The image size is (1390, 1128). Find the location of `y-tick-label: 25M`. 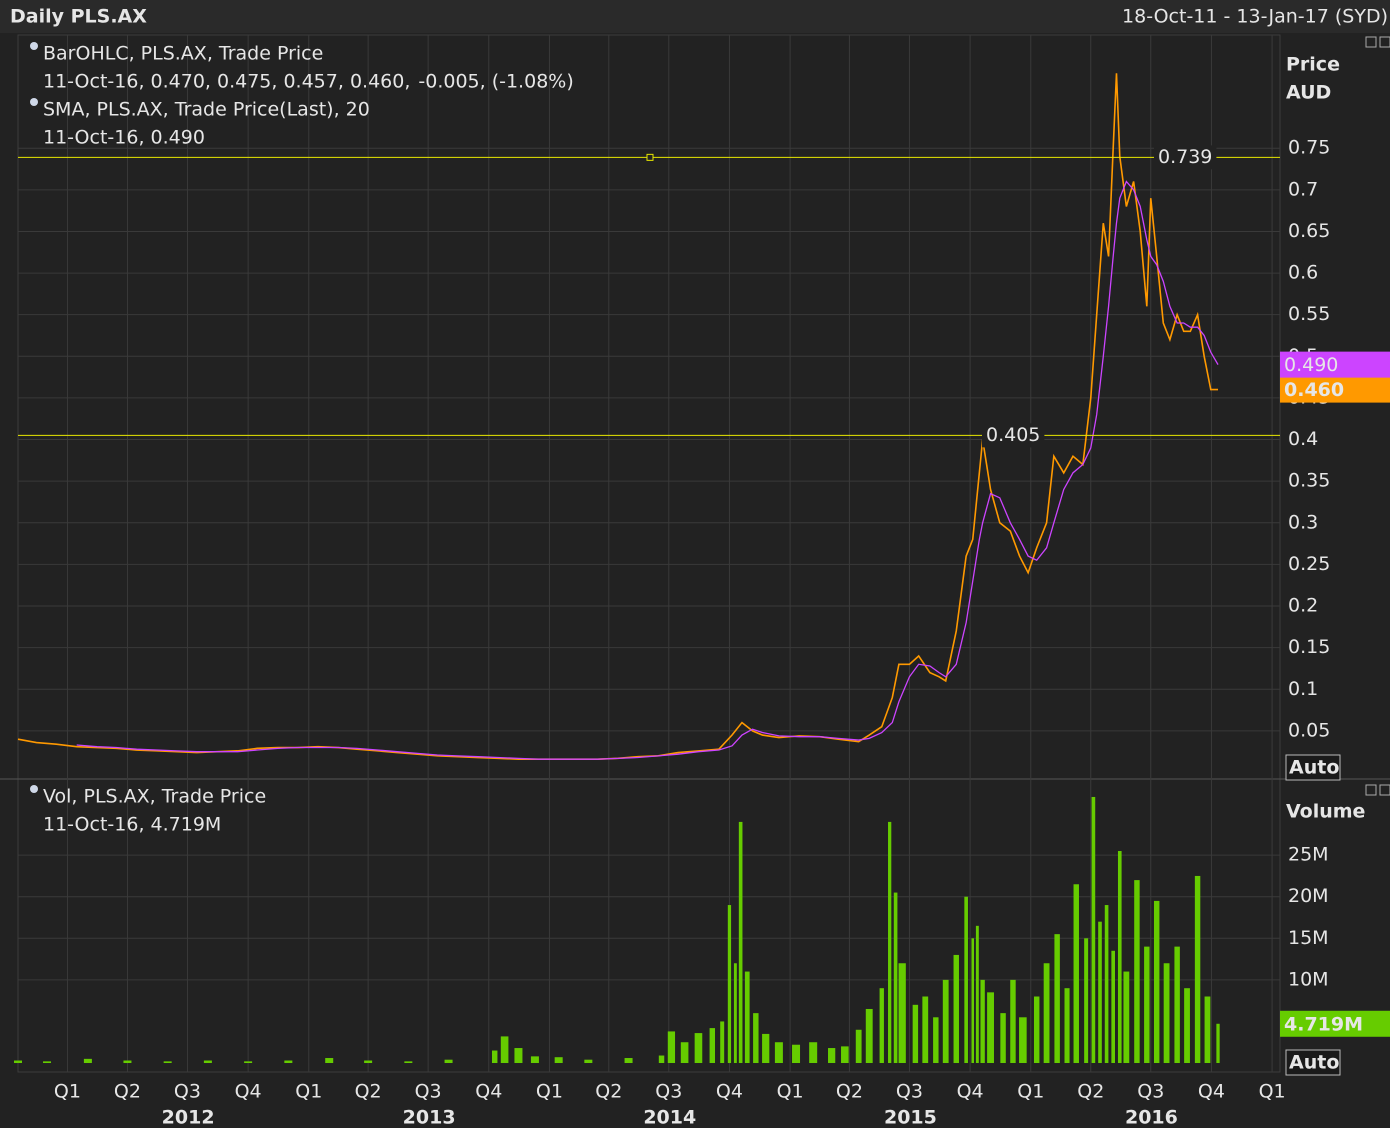

y-tick-label: 25M is located at coordinates (1308, 855).